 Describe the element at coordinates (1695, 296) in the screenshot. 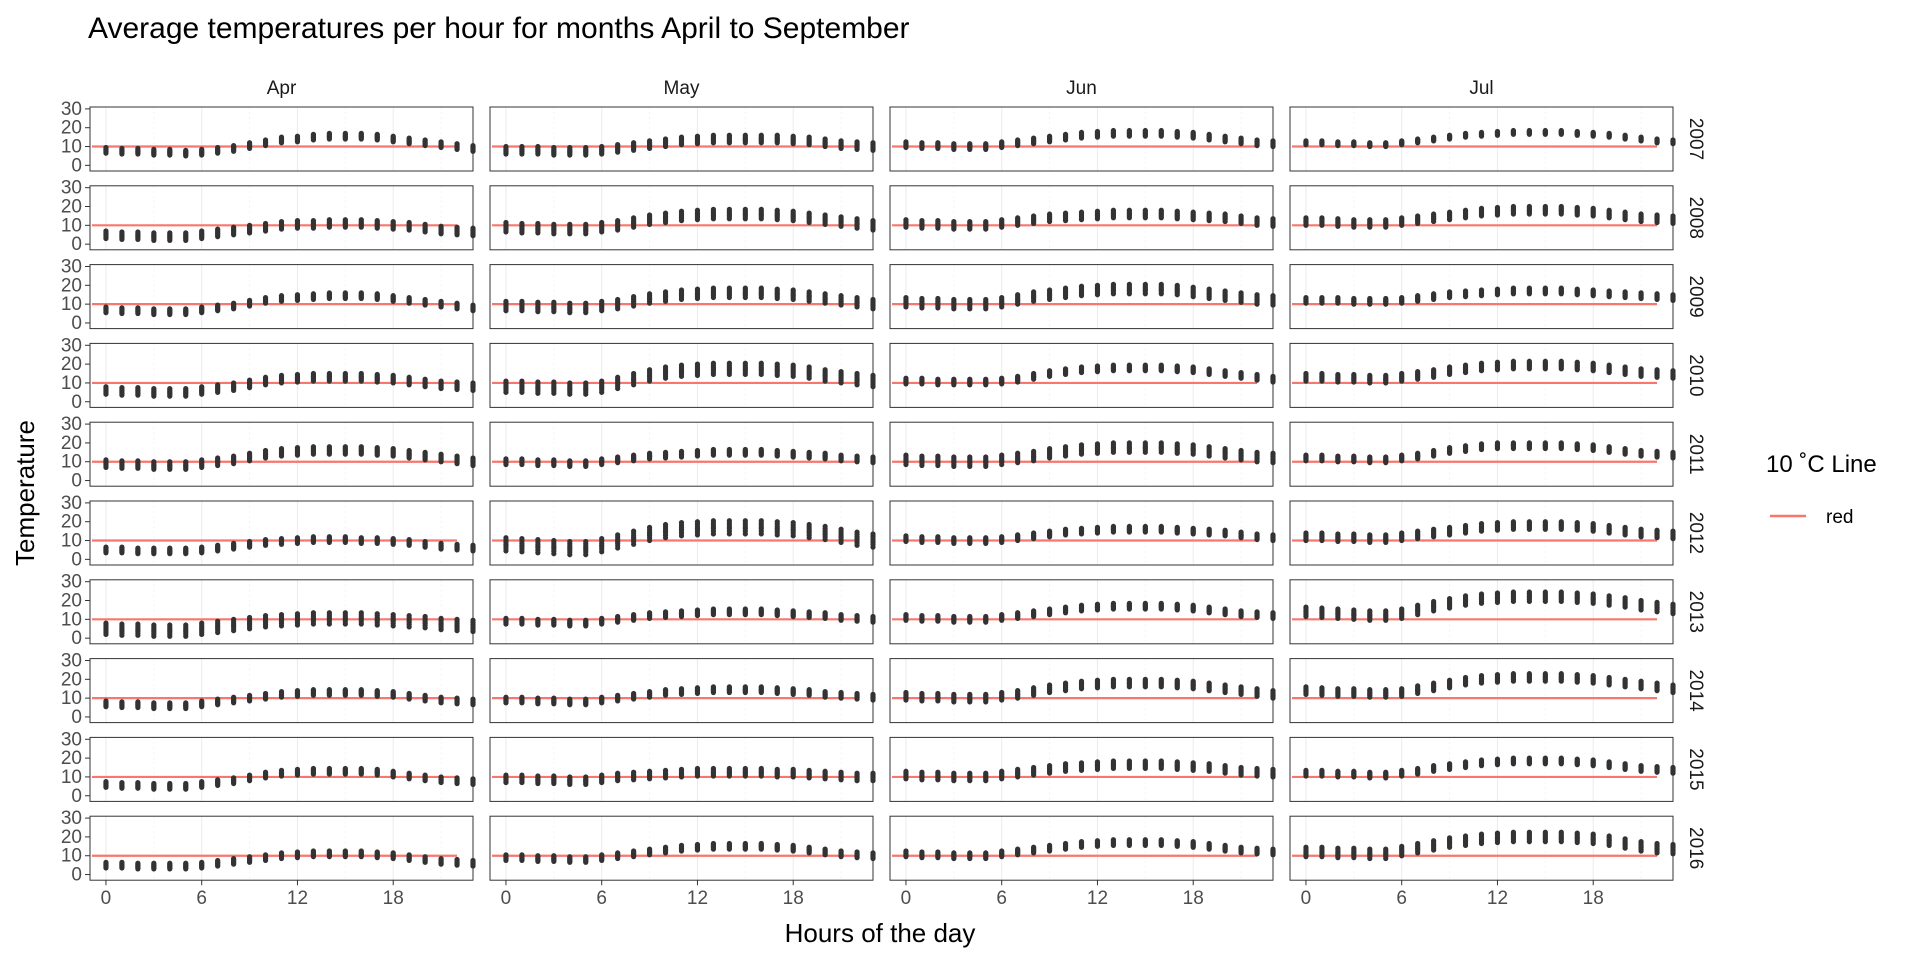

I see `facet-row-label: 2009` at that location.